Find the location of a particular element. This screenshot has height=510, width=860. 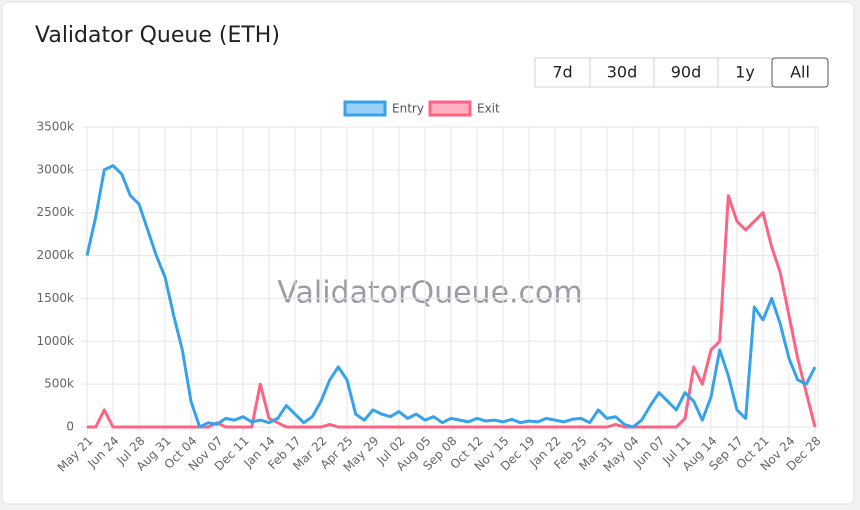

range-button-label: All is located at coordinates (800, 72).